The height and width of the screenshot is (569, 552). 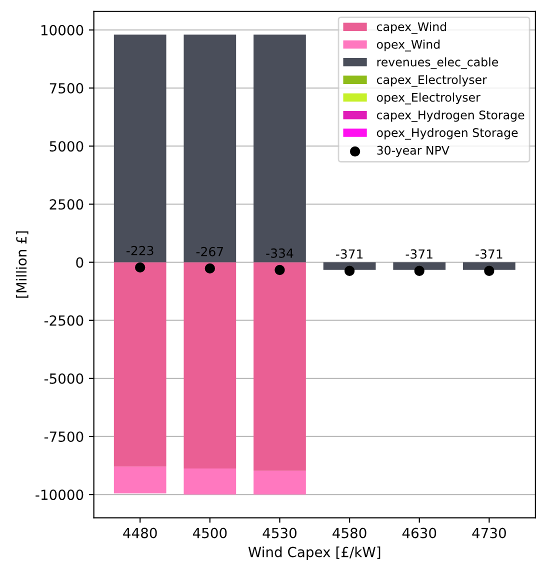 I want to click on y-tick-label: 0, so click(x=80, y=262).